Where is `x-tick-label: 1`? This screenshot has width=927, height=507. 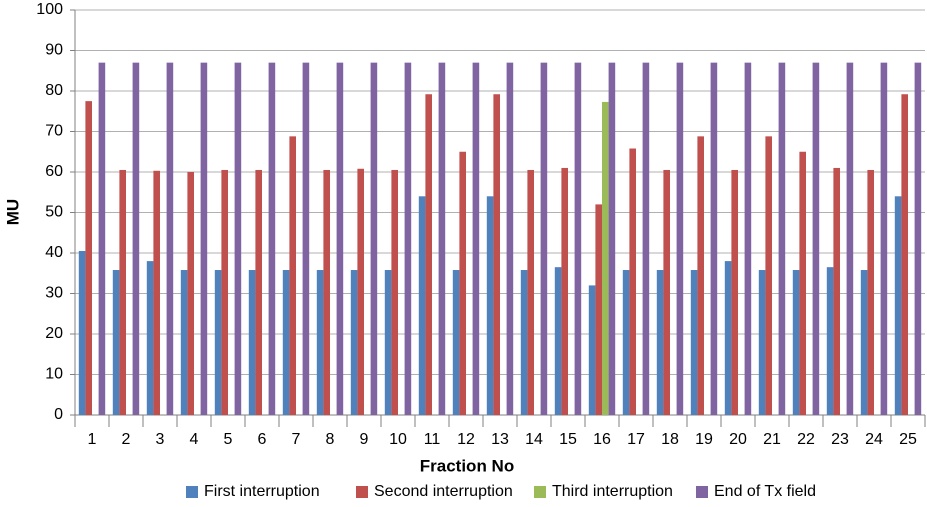 x-tick-label: 1 is located at coordinates (92, 439).